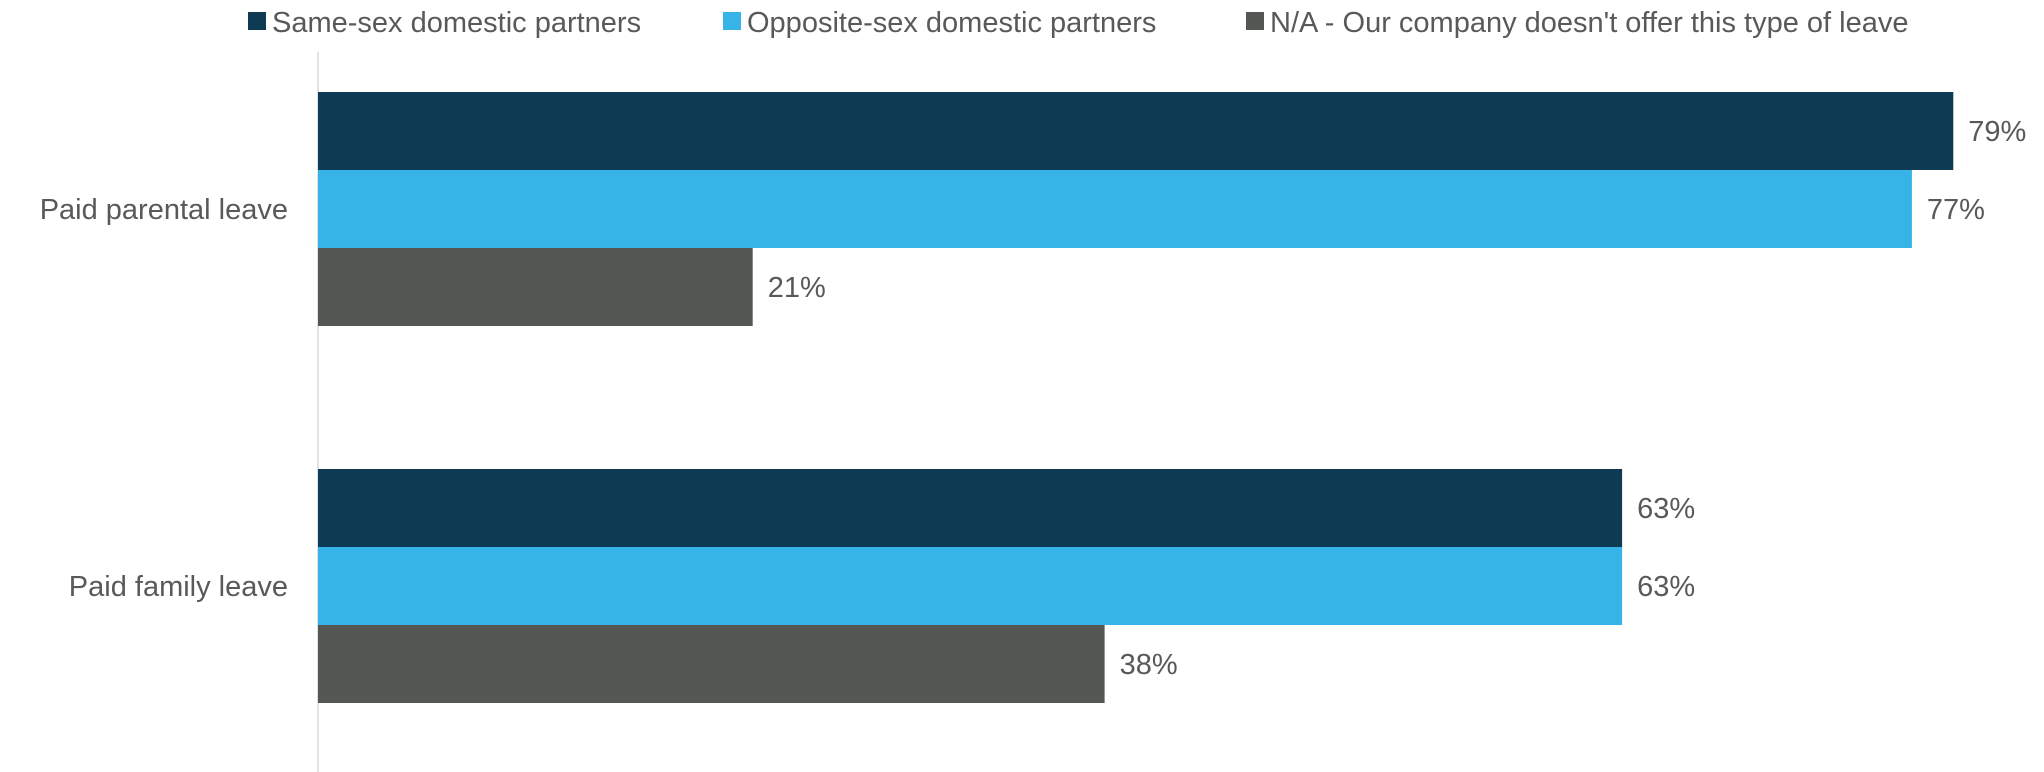 This screenshot has height=772, width=2044. What do you see at coordinates (1666, 509) in the screenshot?
I see `data-label-paid-family-leave-series-1: 63%` at bounding box center [1666, 509].